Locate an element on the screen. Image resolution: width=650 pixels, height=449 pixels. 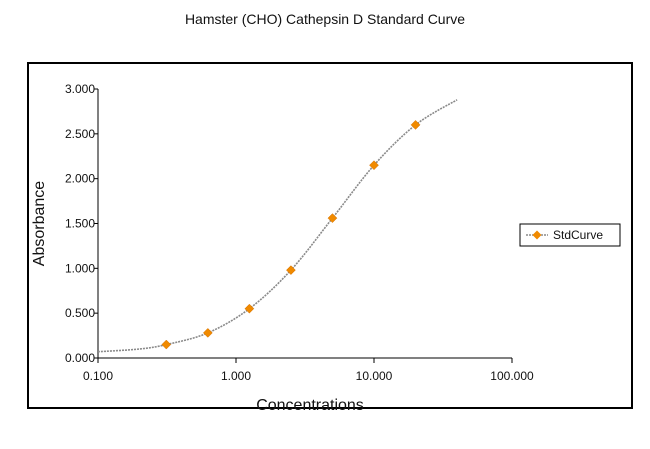
x-axis-title: Concentrations is located at coordinates (310, 405).